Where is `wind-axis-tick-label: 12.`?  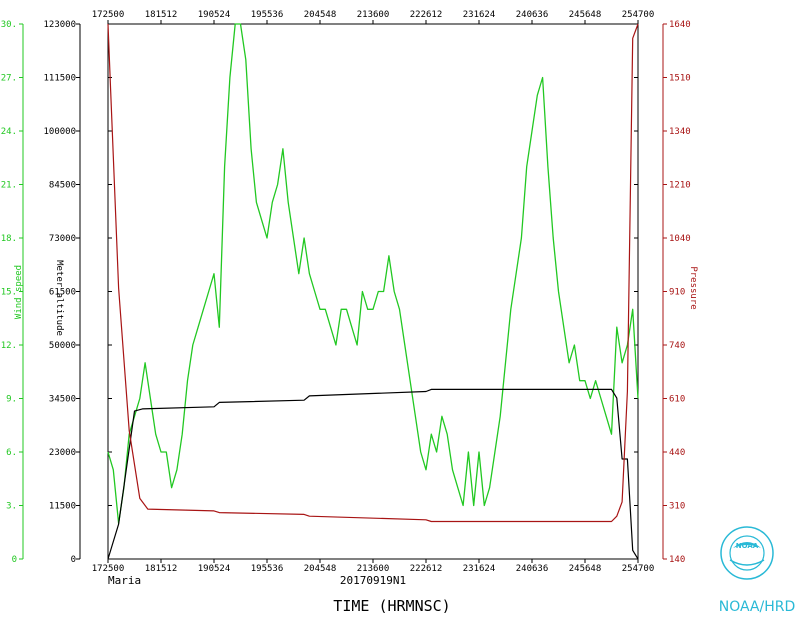 wind-axis-tick-label: 12. is located at coordinates (9, 346).